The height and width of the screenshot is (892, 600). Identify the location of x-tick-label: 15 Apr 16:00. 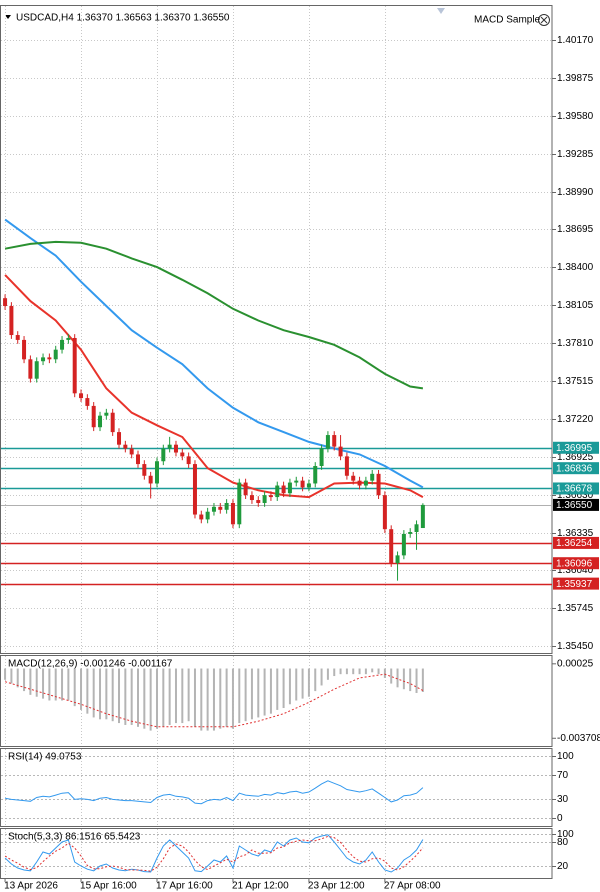
(108, 886).